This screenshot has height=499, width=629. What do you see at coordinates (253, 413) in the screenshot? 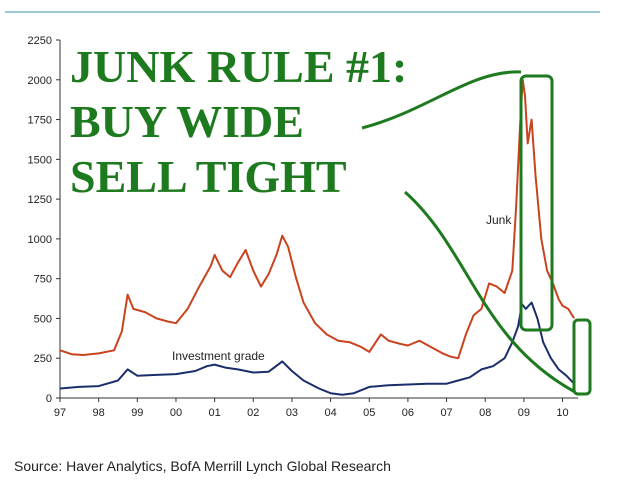
I see `x-tick-label: 02` at bounding box center [253, 413].